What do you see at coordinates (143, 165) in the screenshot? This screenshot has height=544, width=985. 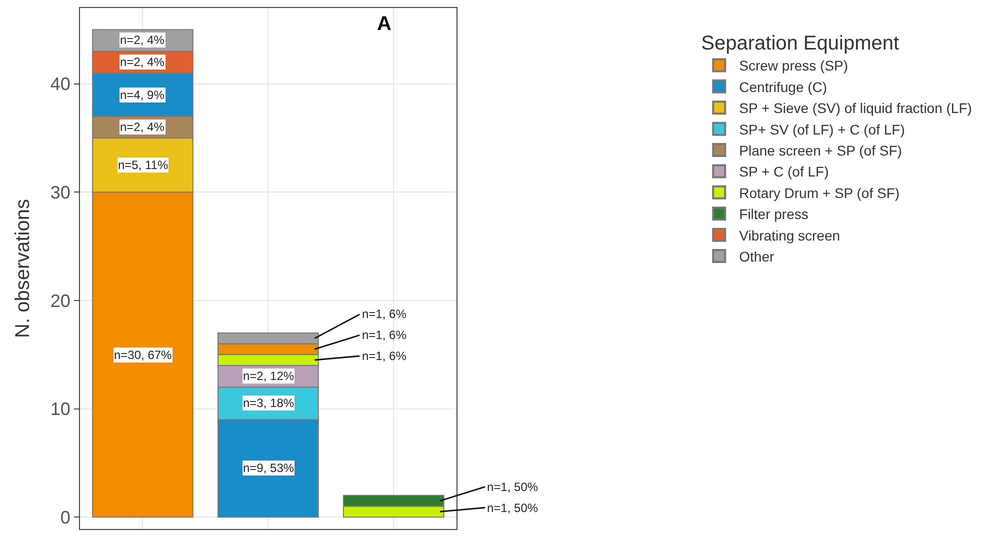 I see `data-label: n=5, 11%` at bounding box center [143, 165].